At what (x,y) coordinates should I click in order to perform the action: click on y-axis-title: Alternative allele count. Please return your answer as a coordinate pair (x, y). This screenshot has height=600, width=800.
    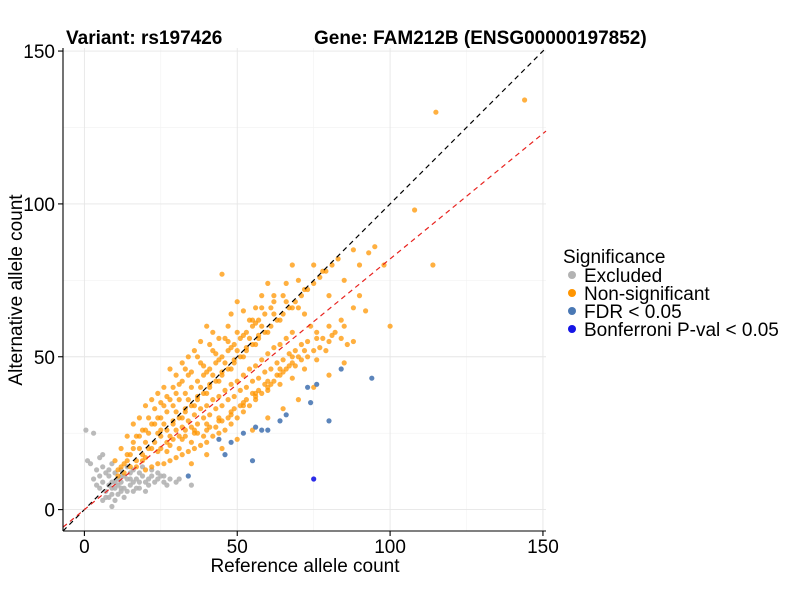
    Looking at the image, I should click on (16, 290).